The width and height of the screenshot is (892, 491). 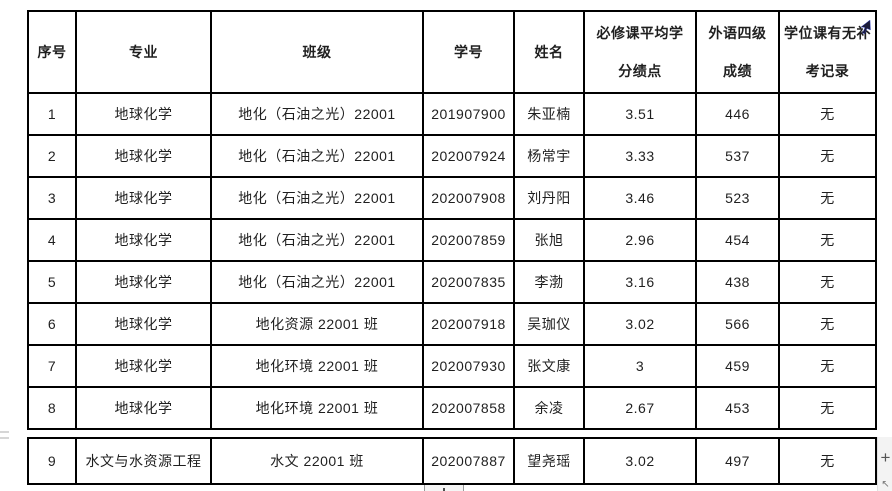 I want to click on cell-student_id: 202007908, so click(x=468, y=198).